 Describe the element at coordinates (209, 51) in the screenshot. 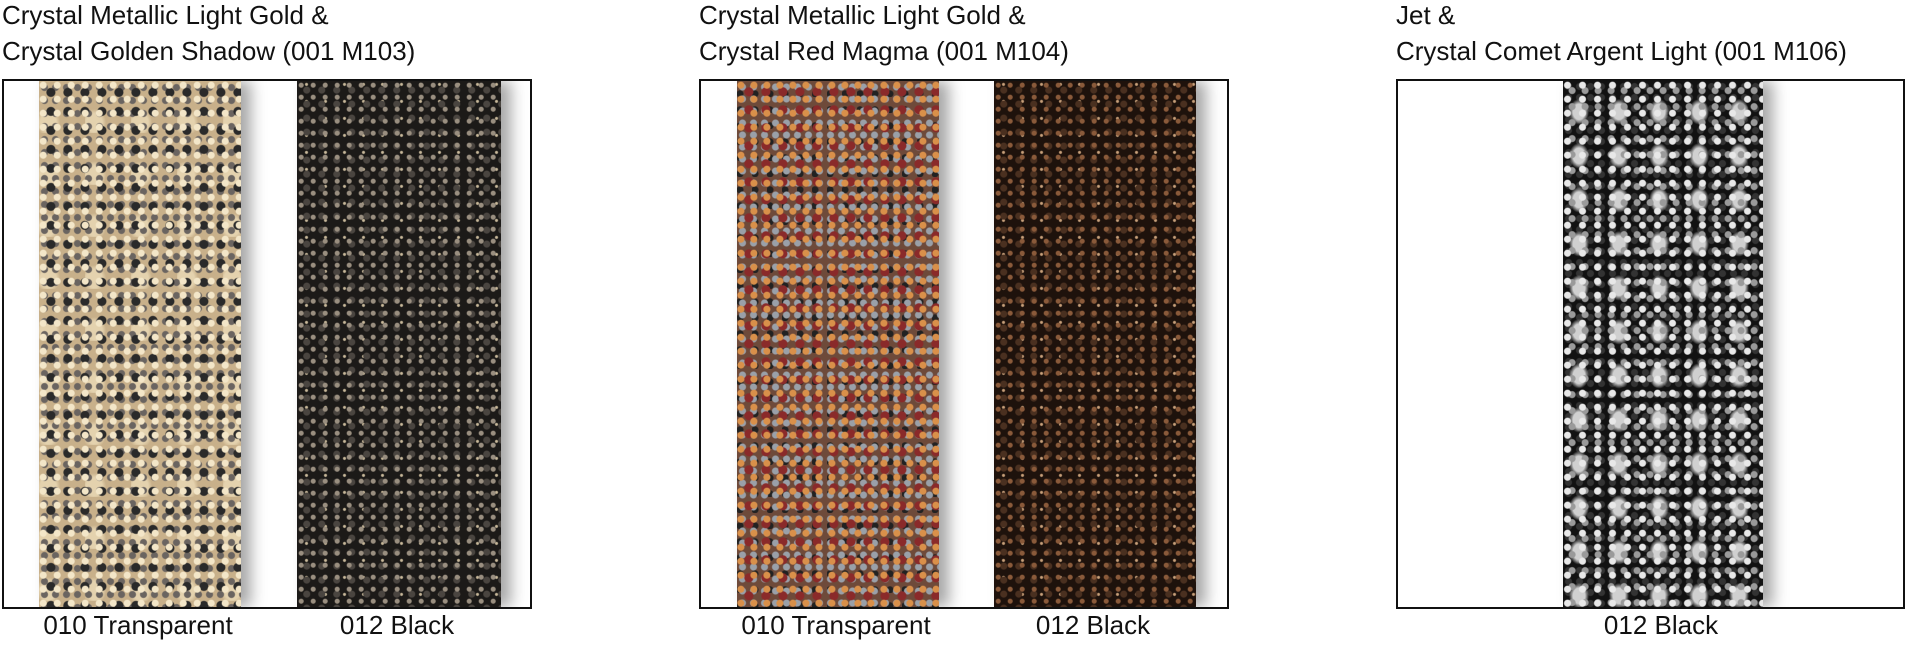

I see `panel-title: Crystal Golden Shadow (001 M103)` at that location.